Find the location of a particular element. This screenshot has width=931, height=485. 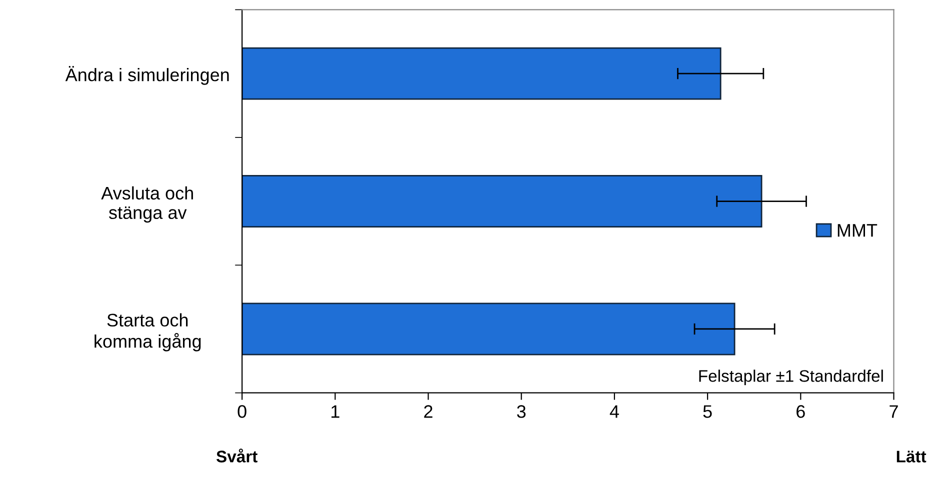

text: Lätt is located at coordinates (911, 456).